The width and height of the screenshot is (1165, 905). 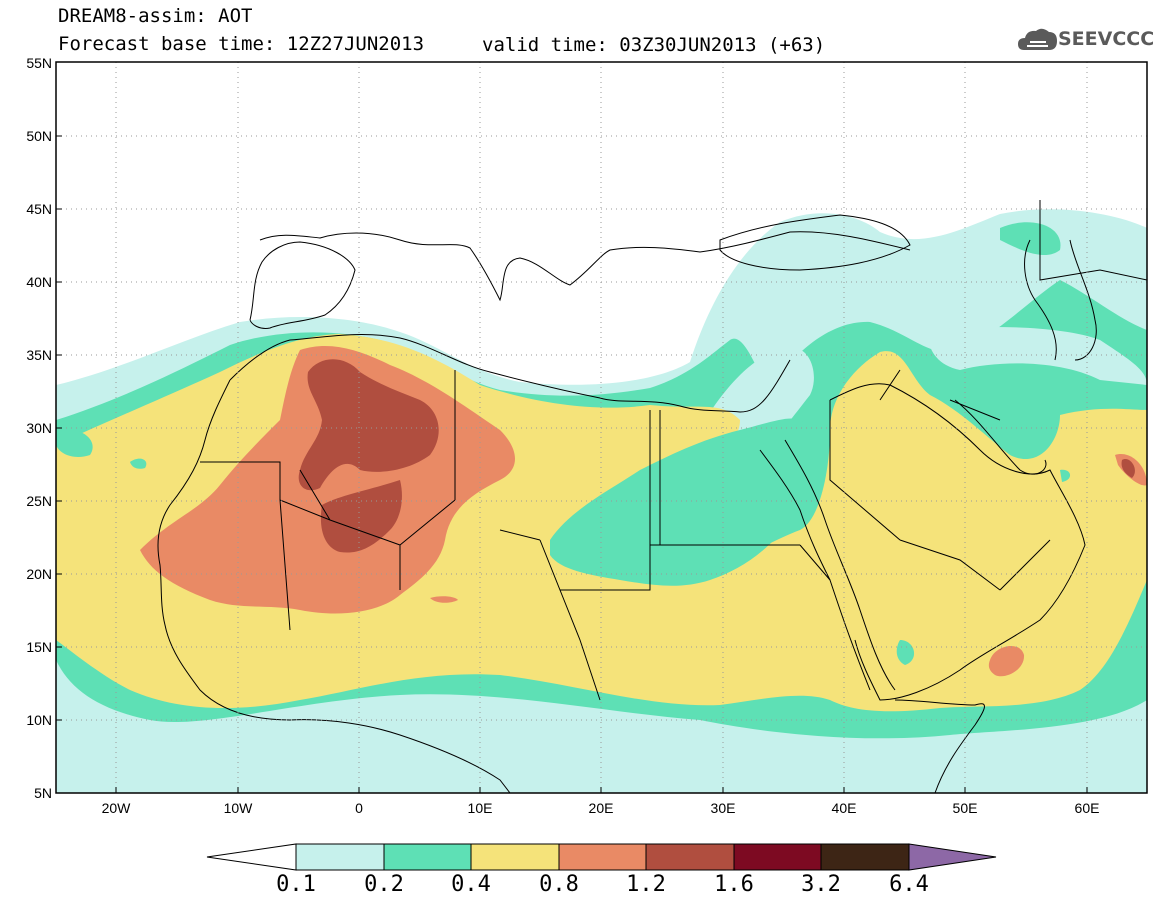 I want to click on colorbar-under-triangle, so click(x=251, y=857).